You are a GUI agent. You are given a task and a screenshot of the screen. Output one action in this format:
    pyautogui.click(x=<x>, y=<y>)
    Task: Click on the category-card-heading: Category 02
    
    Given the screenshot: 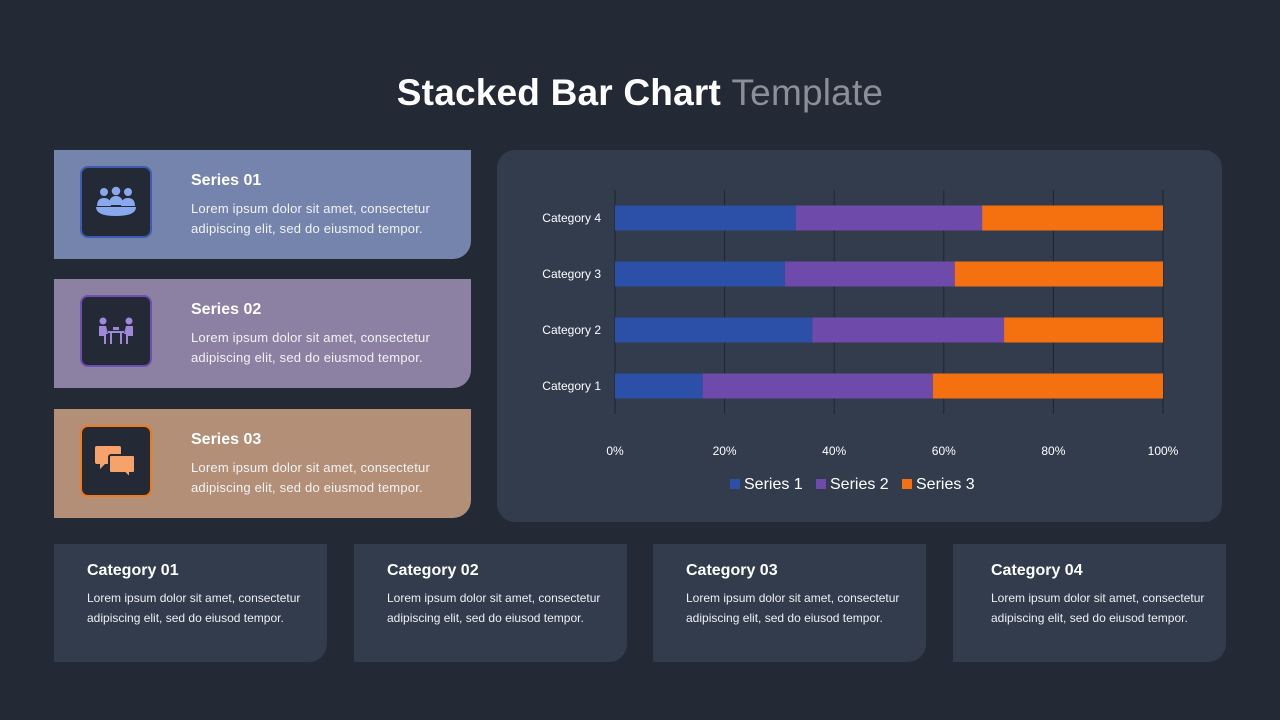 What is the action you would take?
    pyautogui.click(x=433, y=570)
    